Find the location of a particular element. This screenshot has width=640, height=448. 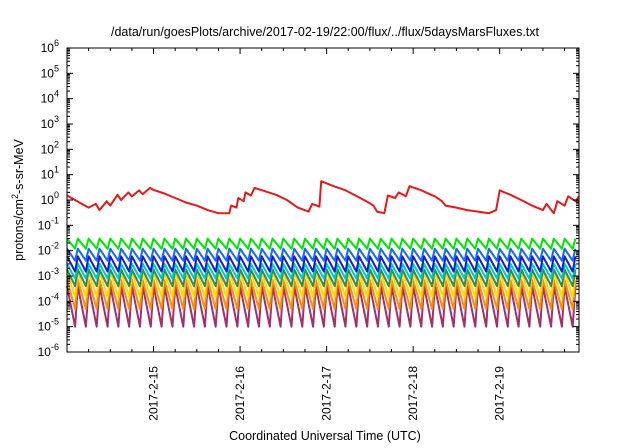

y-tick-label: 10⁵ is located at coordinates (50, 71).